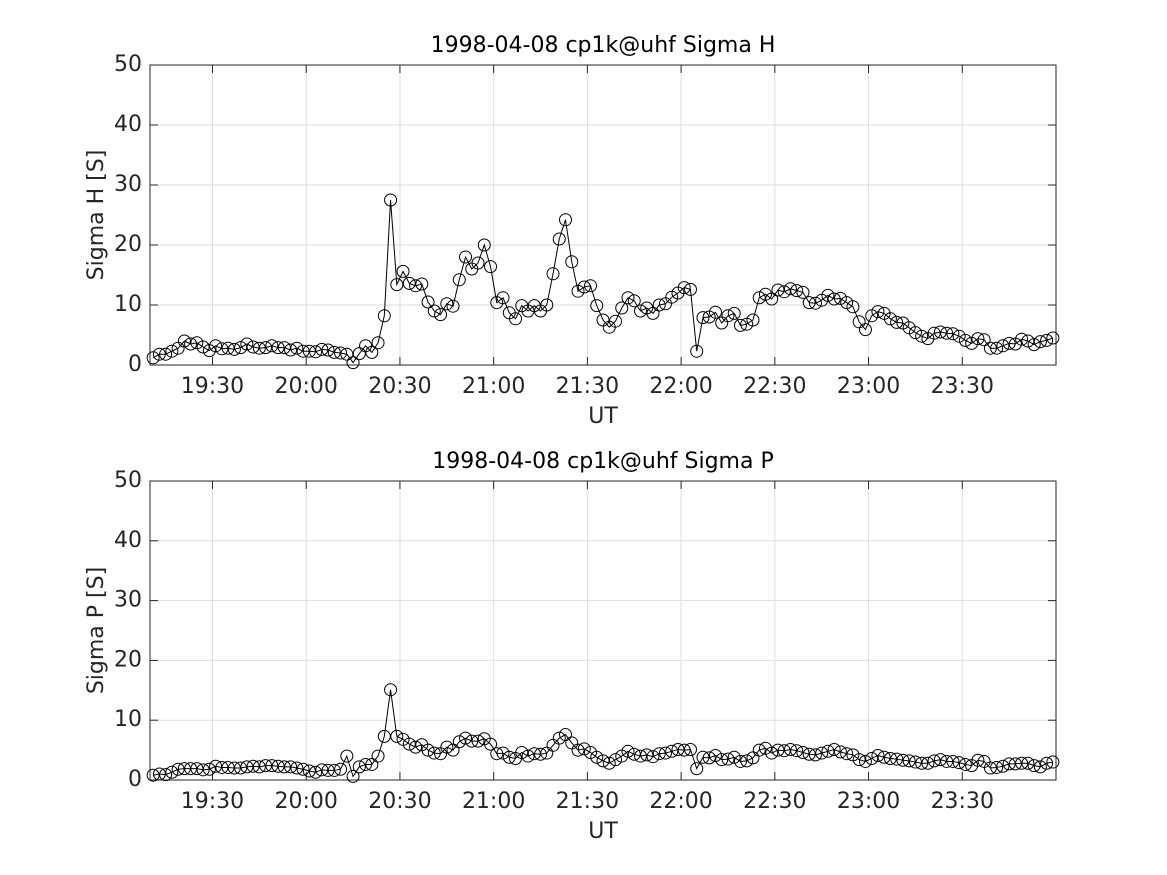 This screenshot has width=1167, height=875. I want to click on y-tick-label: 0, so click(135, 364).